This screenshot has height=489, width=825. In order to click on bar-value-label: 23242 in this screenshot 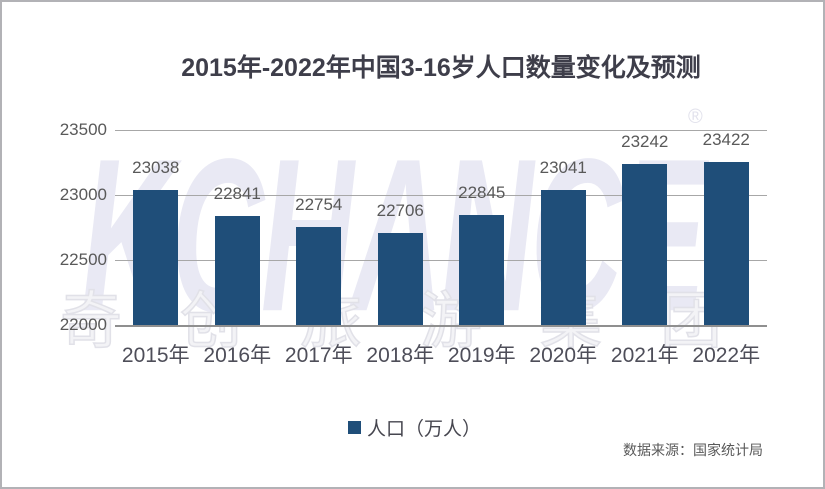, I will do `click(645, 141)`.